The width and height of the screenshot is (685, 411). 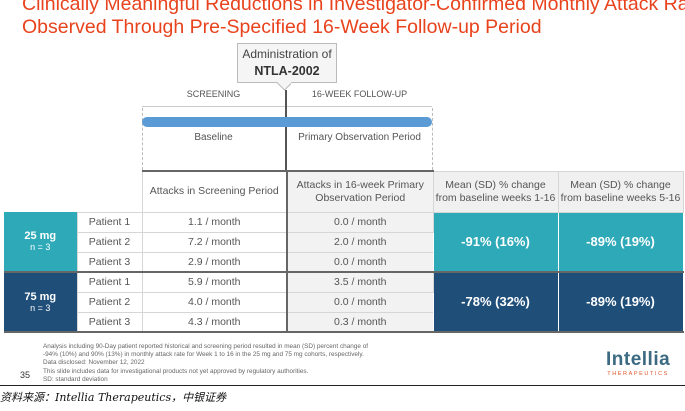 I want to click on table-row: Patient 3 2.9 / month 0.0 / month, so click(x=343, y=262).